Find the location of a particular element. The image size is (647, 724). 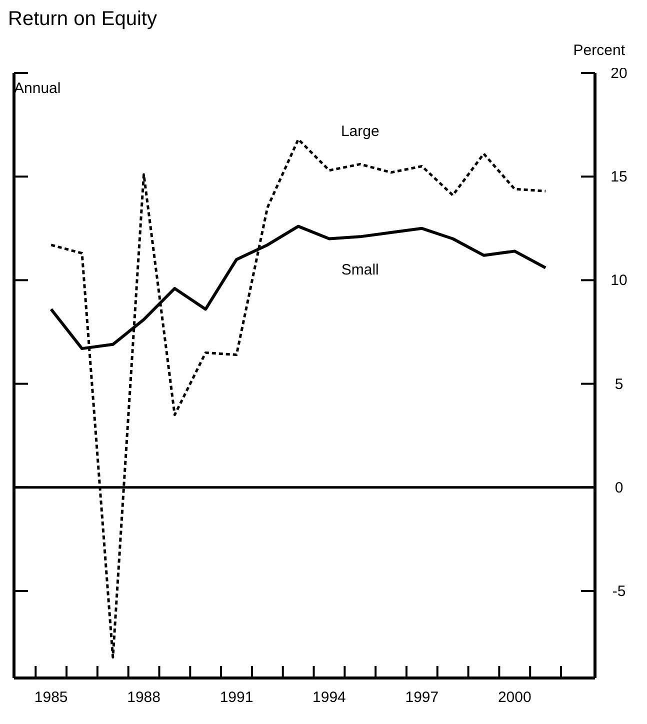

y-tick-label: 10 is located at coordinates (619, 281).